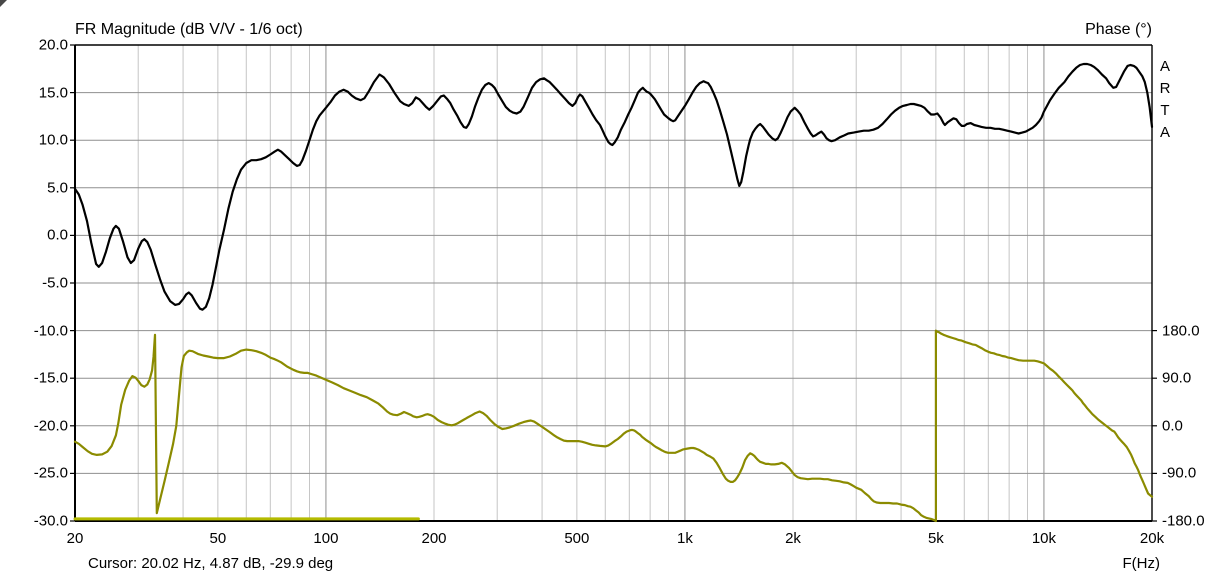 This screenshot has height=579, width=1222. I want to click on frequency-tick-label: 500, so click(577, 538).